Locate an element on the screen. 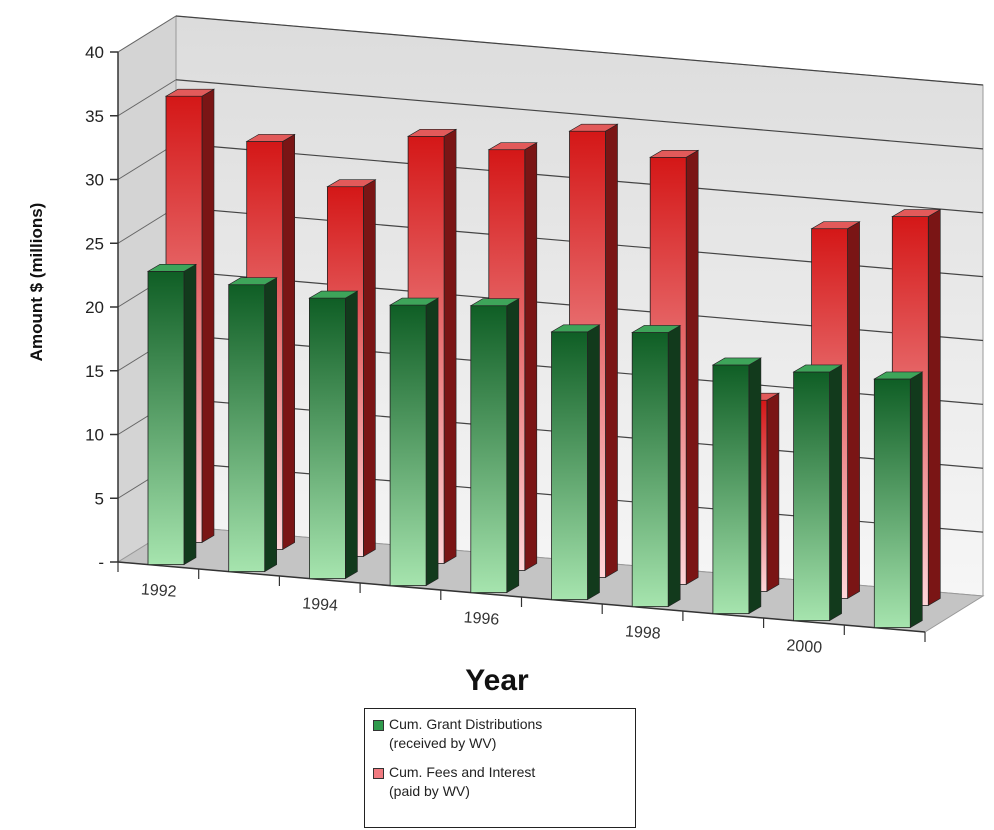  y-tick-label: 5 is located at coordinates (99, 498).